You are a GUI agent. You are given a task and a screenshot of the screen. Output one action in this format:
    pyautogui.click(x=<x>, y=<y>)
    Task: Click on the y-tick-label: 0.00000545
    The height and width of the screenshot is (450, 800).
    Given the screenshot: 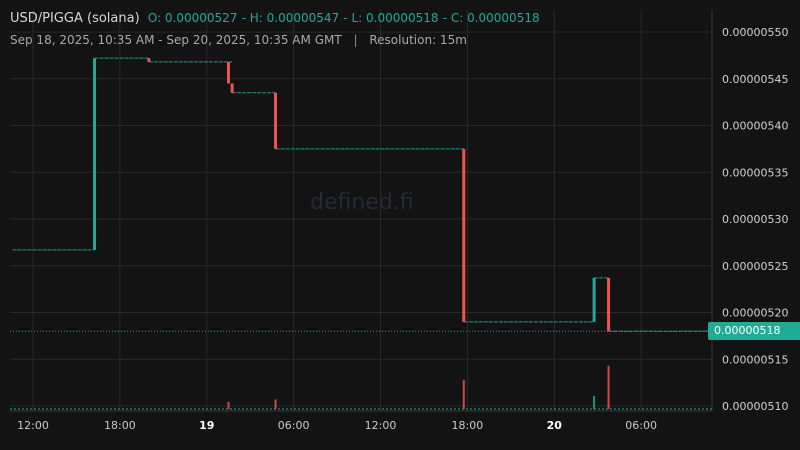 What is the action you would take?
    pyautogui.click(x=755, y=79)
    